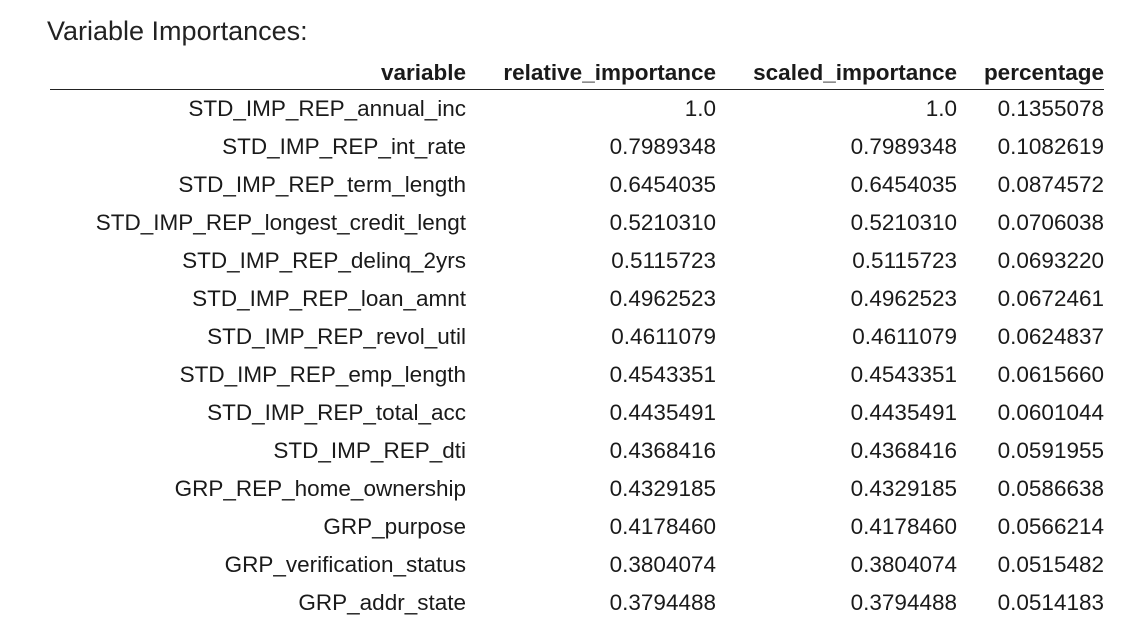  What do you see at coordinates (369, 450) in the screenshot?
I see `variable-cell: STD_IMP_REP_dti` at bounding box center [369, 450].